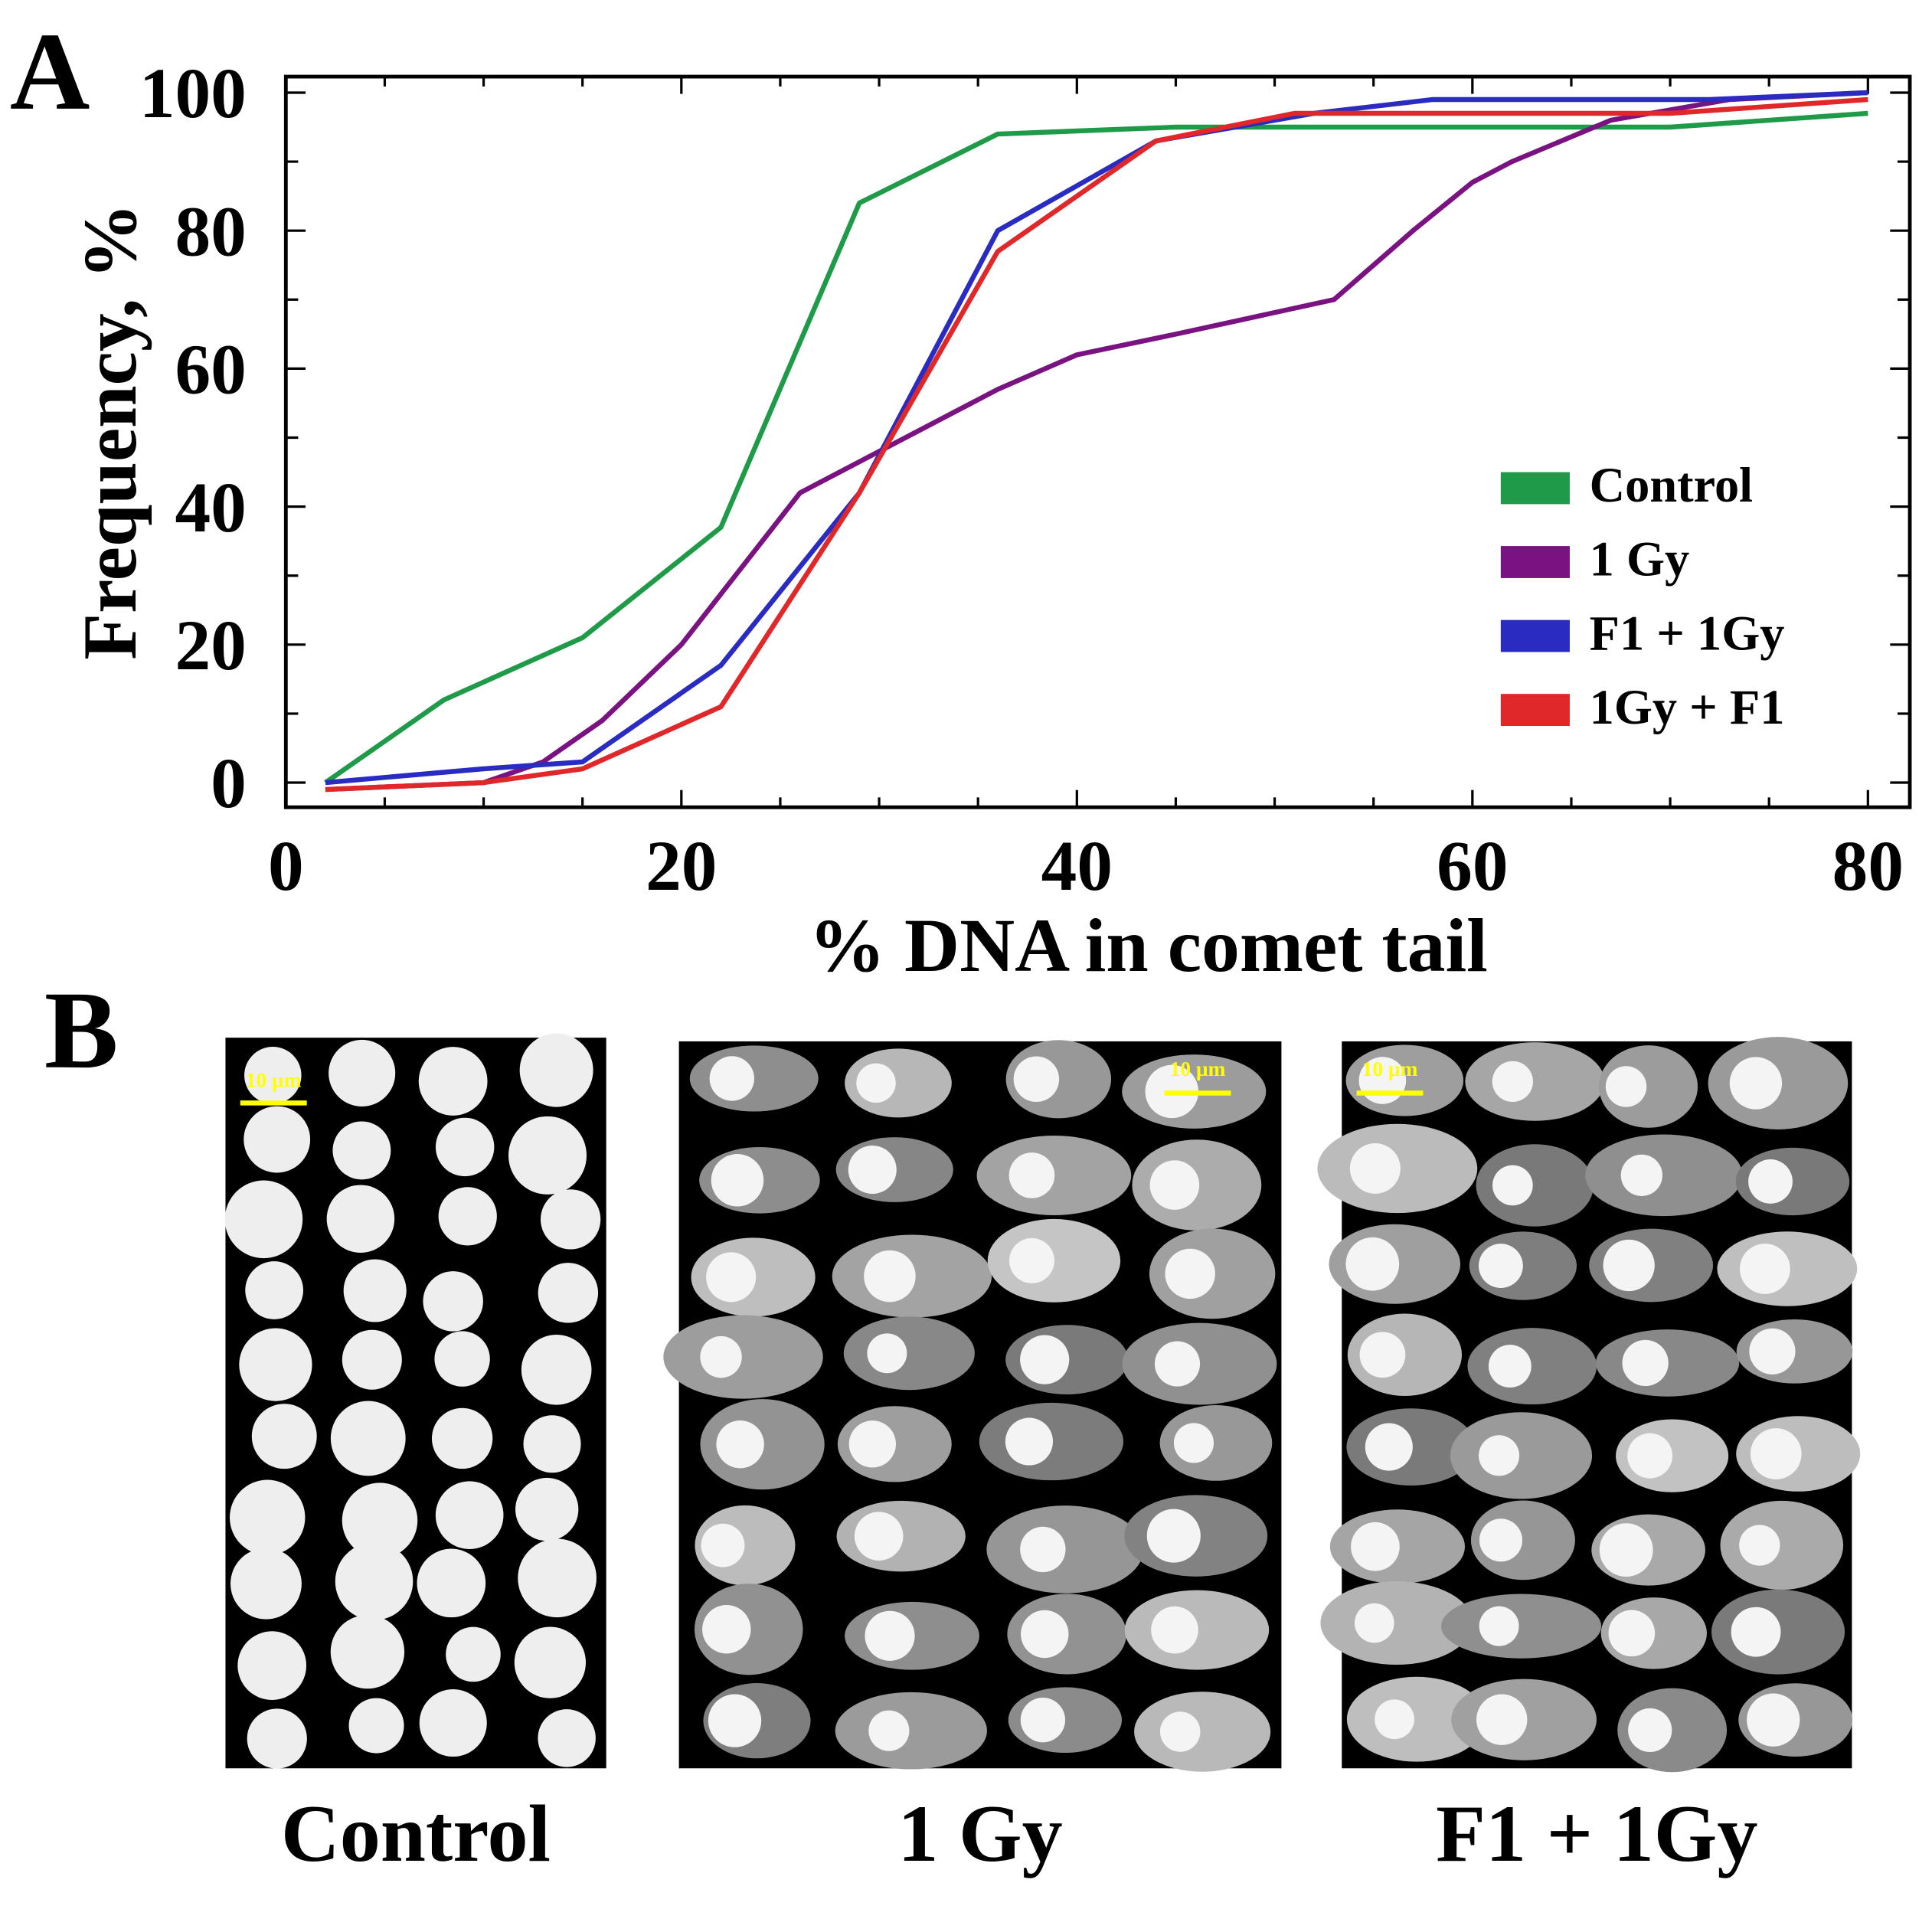 The width and height of the screenshot is (1932, 1909). Describe the element at coordinates (229, 783) in the screenshot. I see `y-tick-label: 0` at that location.